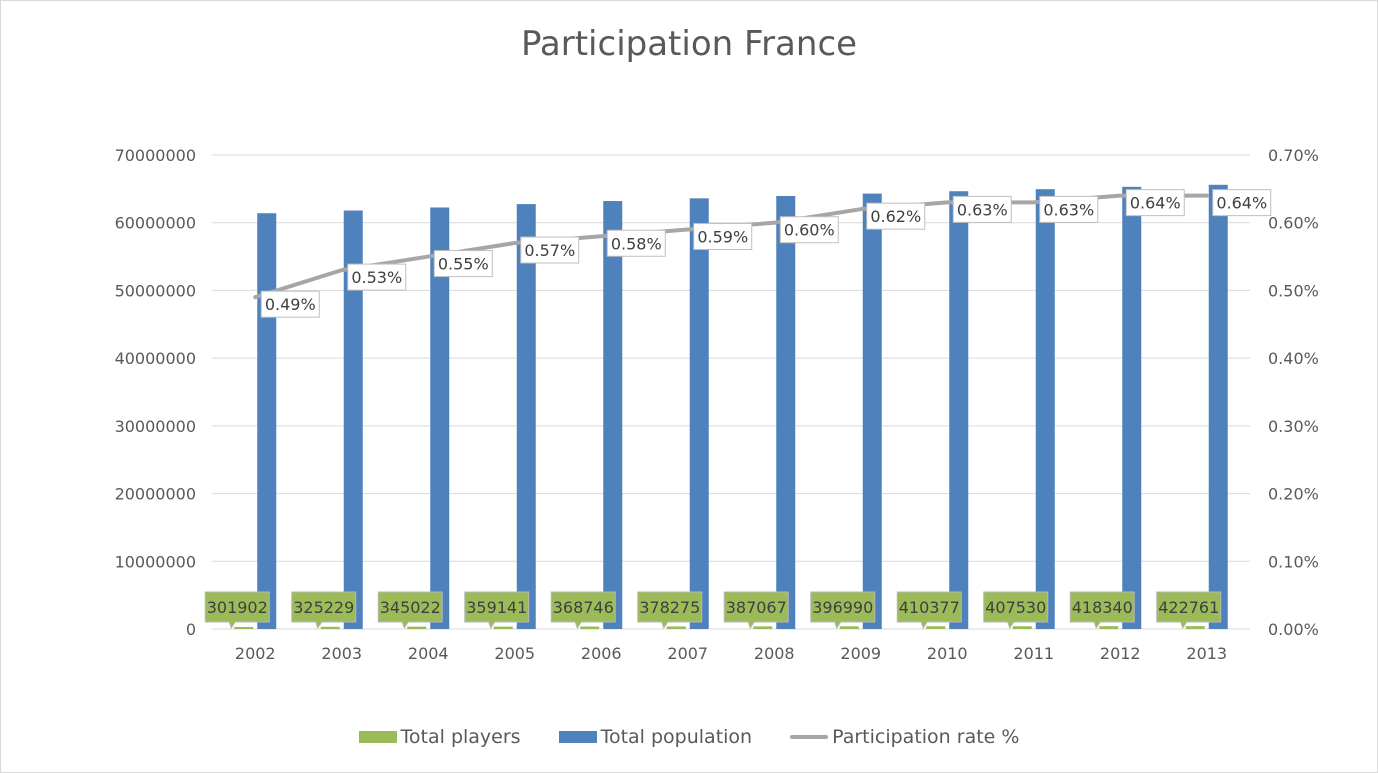 Image resolution: width=1378 pixels, height=773 pixels. I want to click on legend-item-total-population: Total population, so click(655, 737).